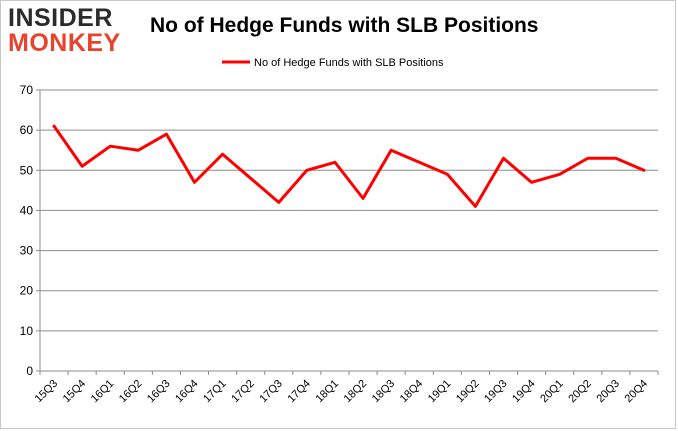 The height and width of the screenshot is (431, 678). Describe the element at coordinates (27, 130) in the screenshot. I see `y-tick-label: 60` at that location.